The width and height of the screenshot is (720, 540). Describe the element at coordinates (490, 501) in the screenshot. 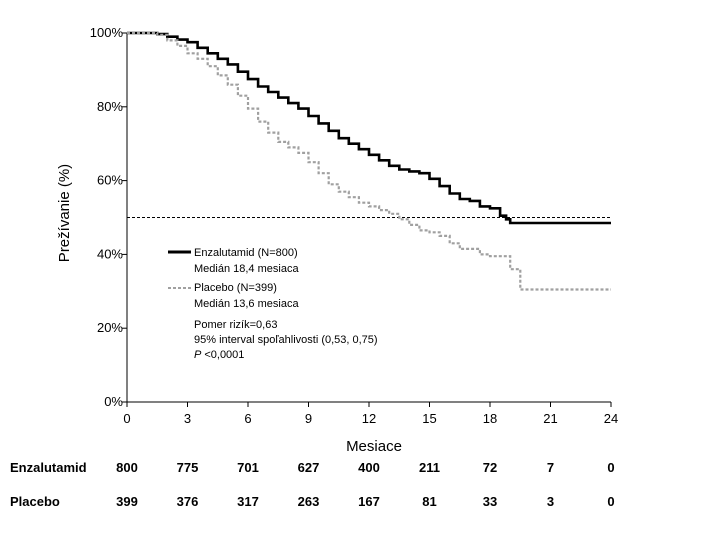

I see `at-risk-value: 33` at that location.